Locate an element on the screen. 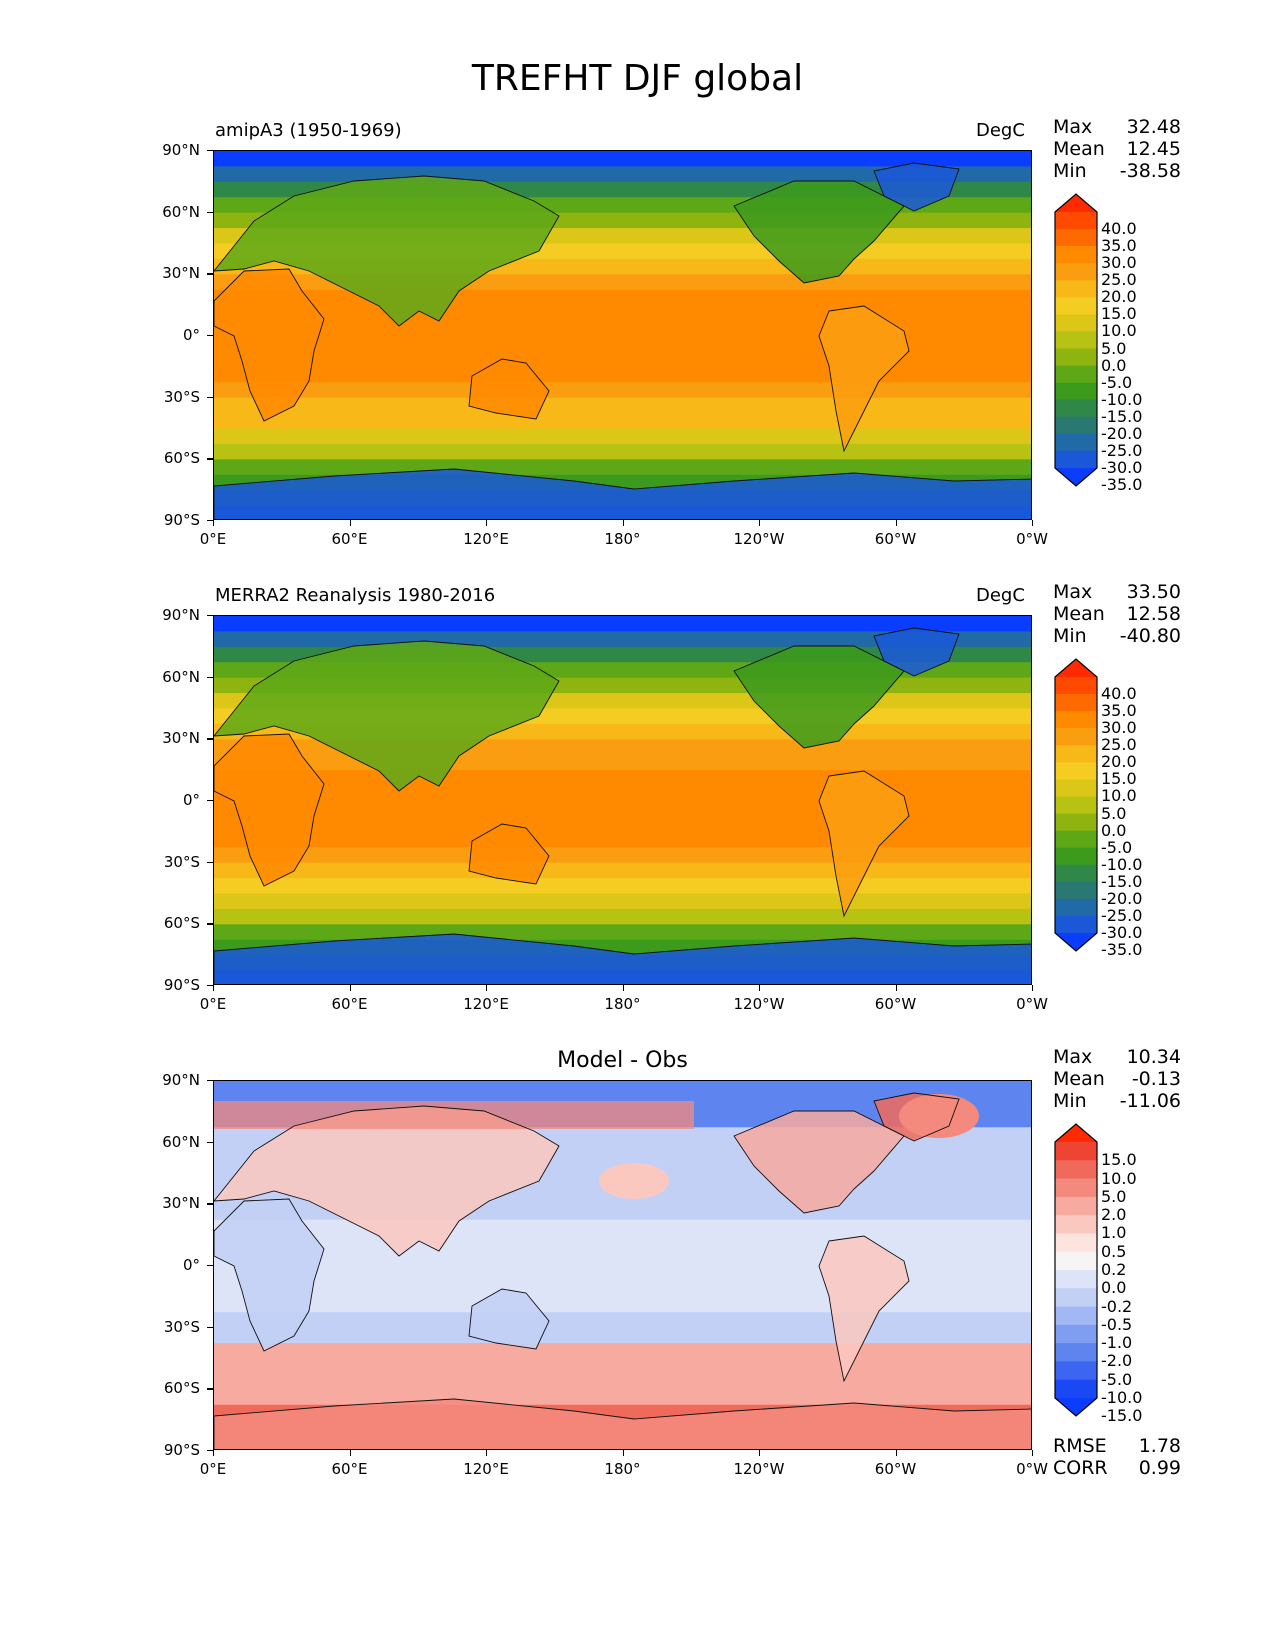 The width and height of the screenshot is (1275, 1650). colorbar-label: 0.0 is located at coordinates (1114, 830).